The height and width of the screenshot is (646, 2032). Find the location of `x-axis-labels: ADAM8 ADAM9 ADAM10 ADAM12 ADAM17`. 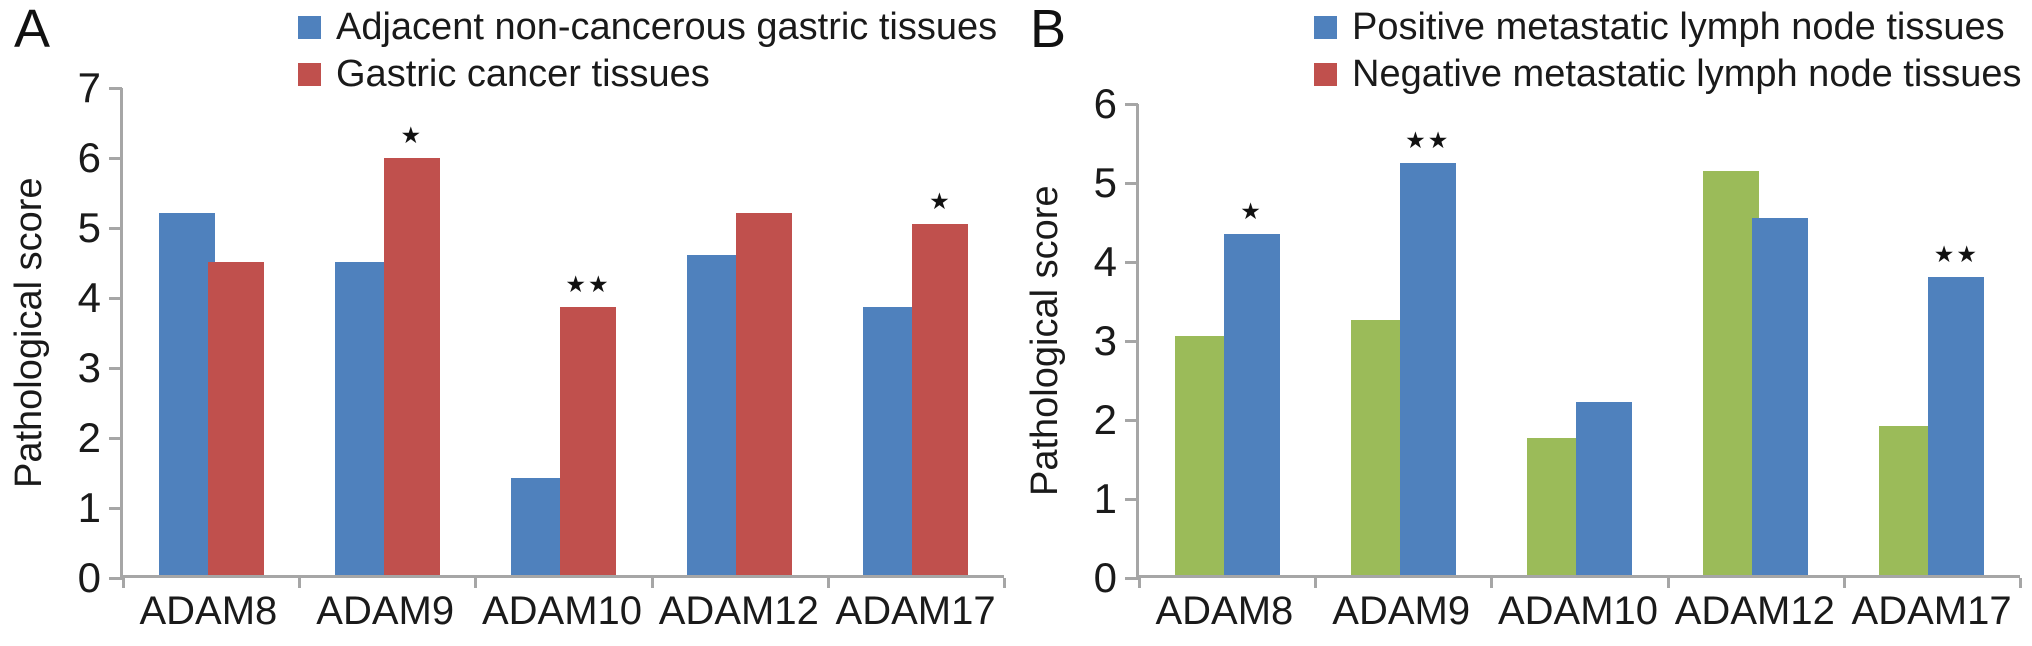

x-axis-labels: ADAM8 ADAM9 ADAM10 ADAM12 ADAM17 is located at coordinates (1578, 611).